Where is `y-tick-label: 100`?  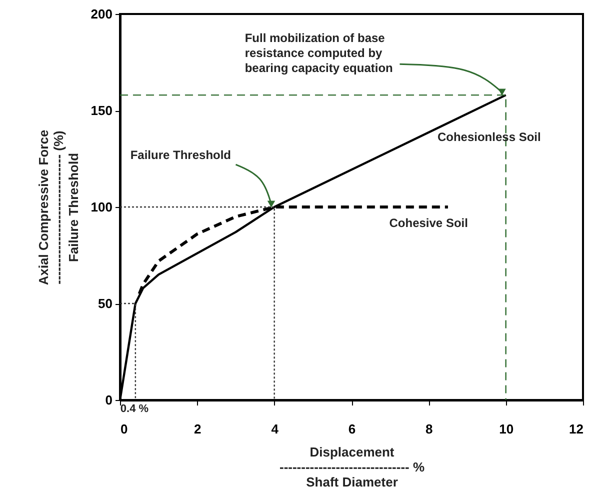
y-tick-label: 100 is located at coordinates (101, 207).